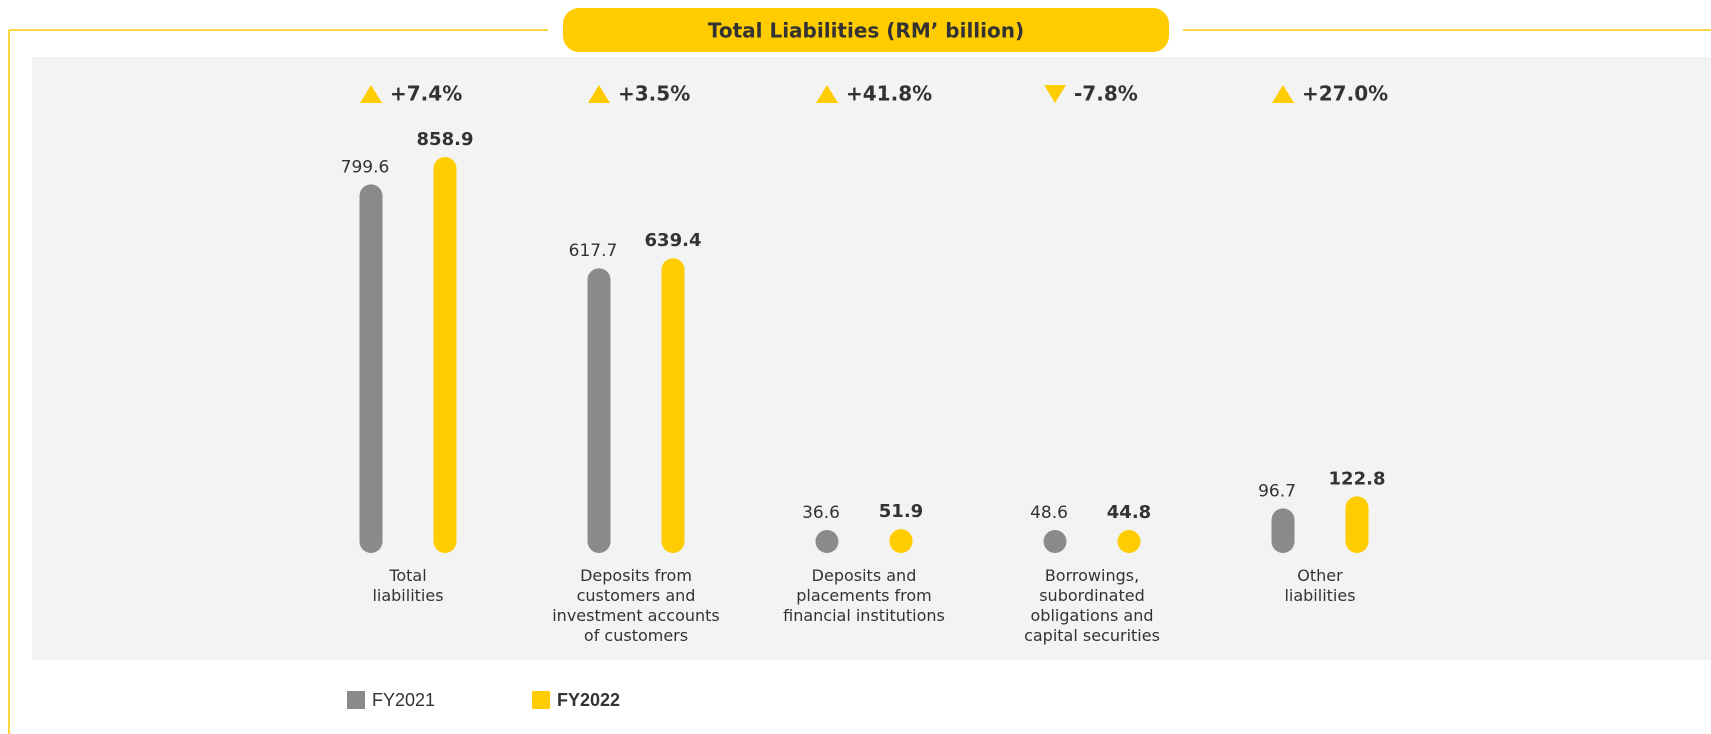  What do you see at coordinates (1277, 491) in the screenshot?
I see `value-label: 96.7` at bounding box center [1277, 491].